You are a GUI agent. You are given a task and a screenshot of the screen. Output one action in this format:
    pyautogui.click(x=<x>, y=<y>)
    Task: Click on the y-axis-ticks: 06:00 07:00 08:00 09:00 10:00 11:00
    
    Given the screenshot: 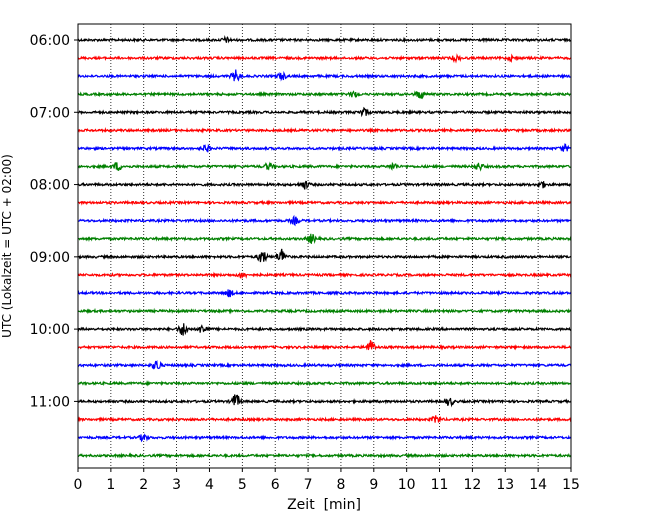 What is the action you would take?
    pyautogui.click(x=54, y=221)
    